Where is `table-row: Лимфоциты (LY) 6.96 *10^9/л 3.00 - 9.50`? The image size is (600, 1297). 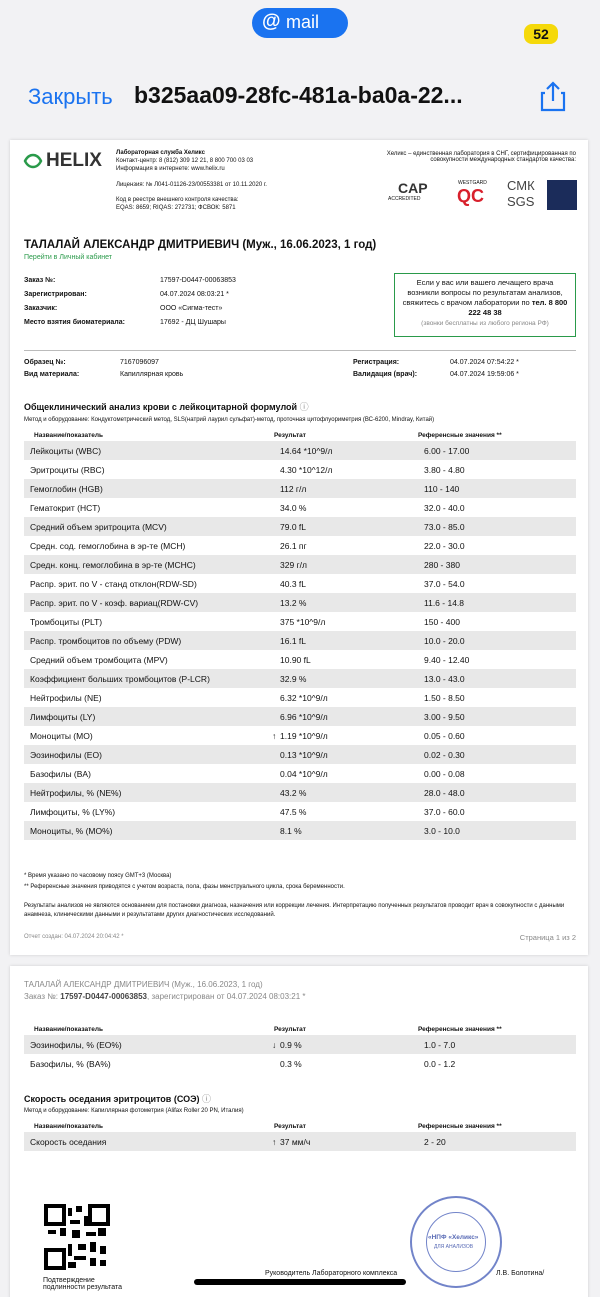
table-row: Лимфоциты (LY) 6.96 *10^9/л 3.00 - 9.50 is located at coordinates (300, 716).